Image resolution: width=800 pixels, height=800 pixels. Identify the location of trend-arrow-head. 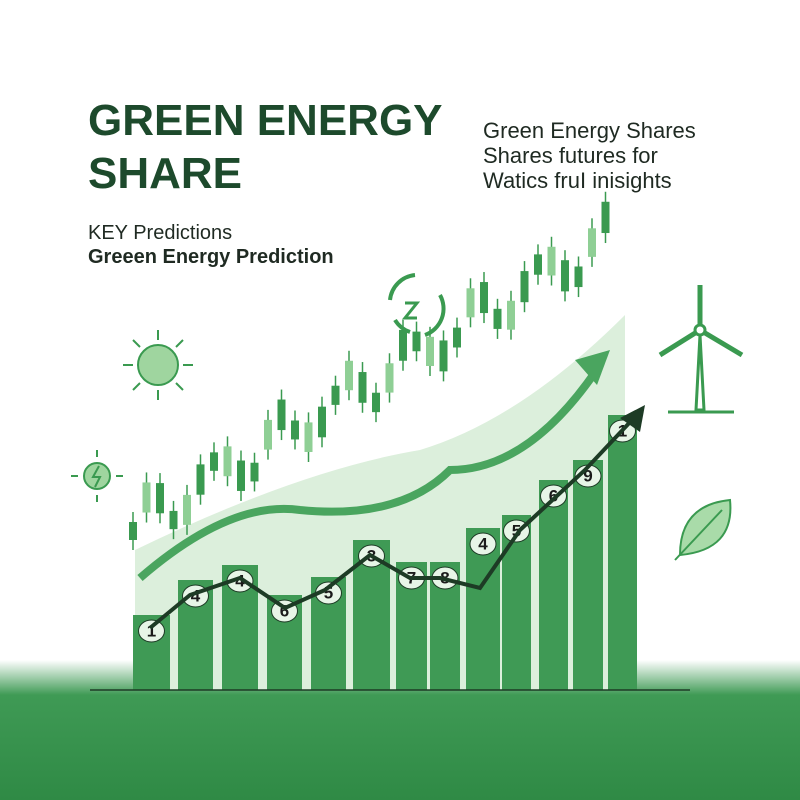
(592, 367).